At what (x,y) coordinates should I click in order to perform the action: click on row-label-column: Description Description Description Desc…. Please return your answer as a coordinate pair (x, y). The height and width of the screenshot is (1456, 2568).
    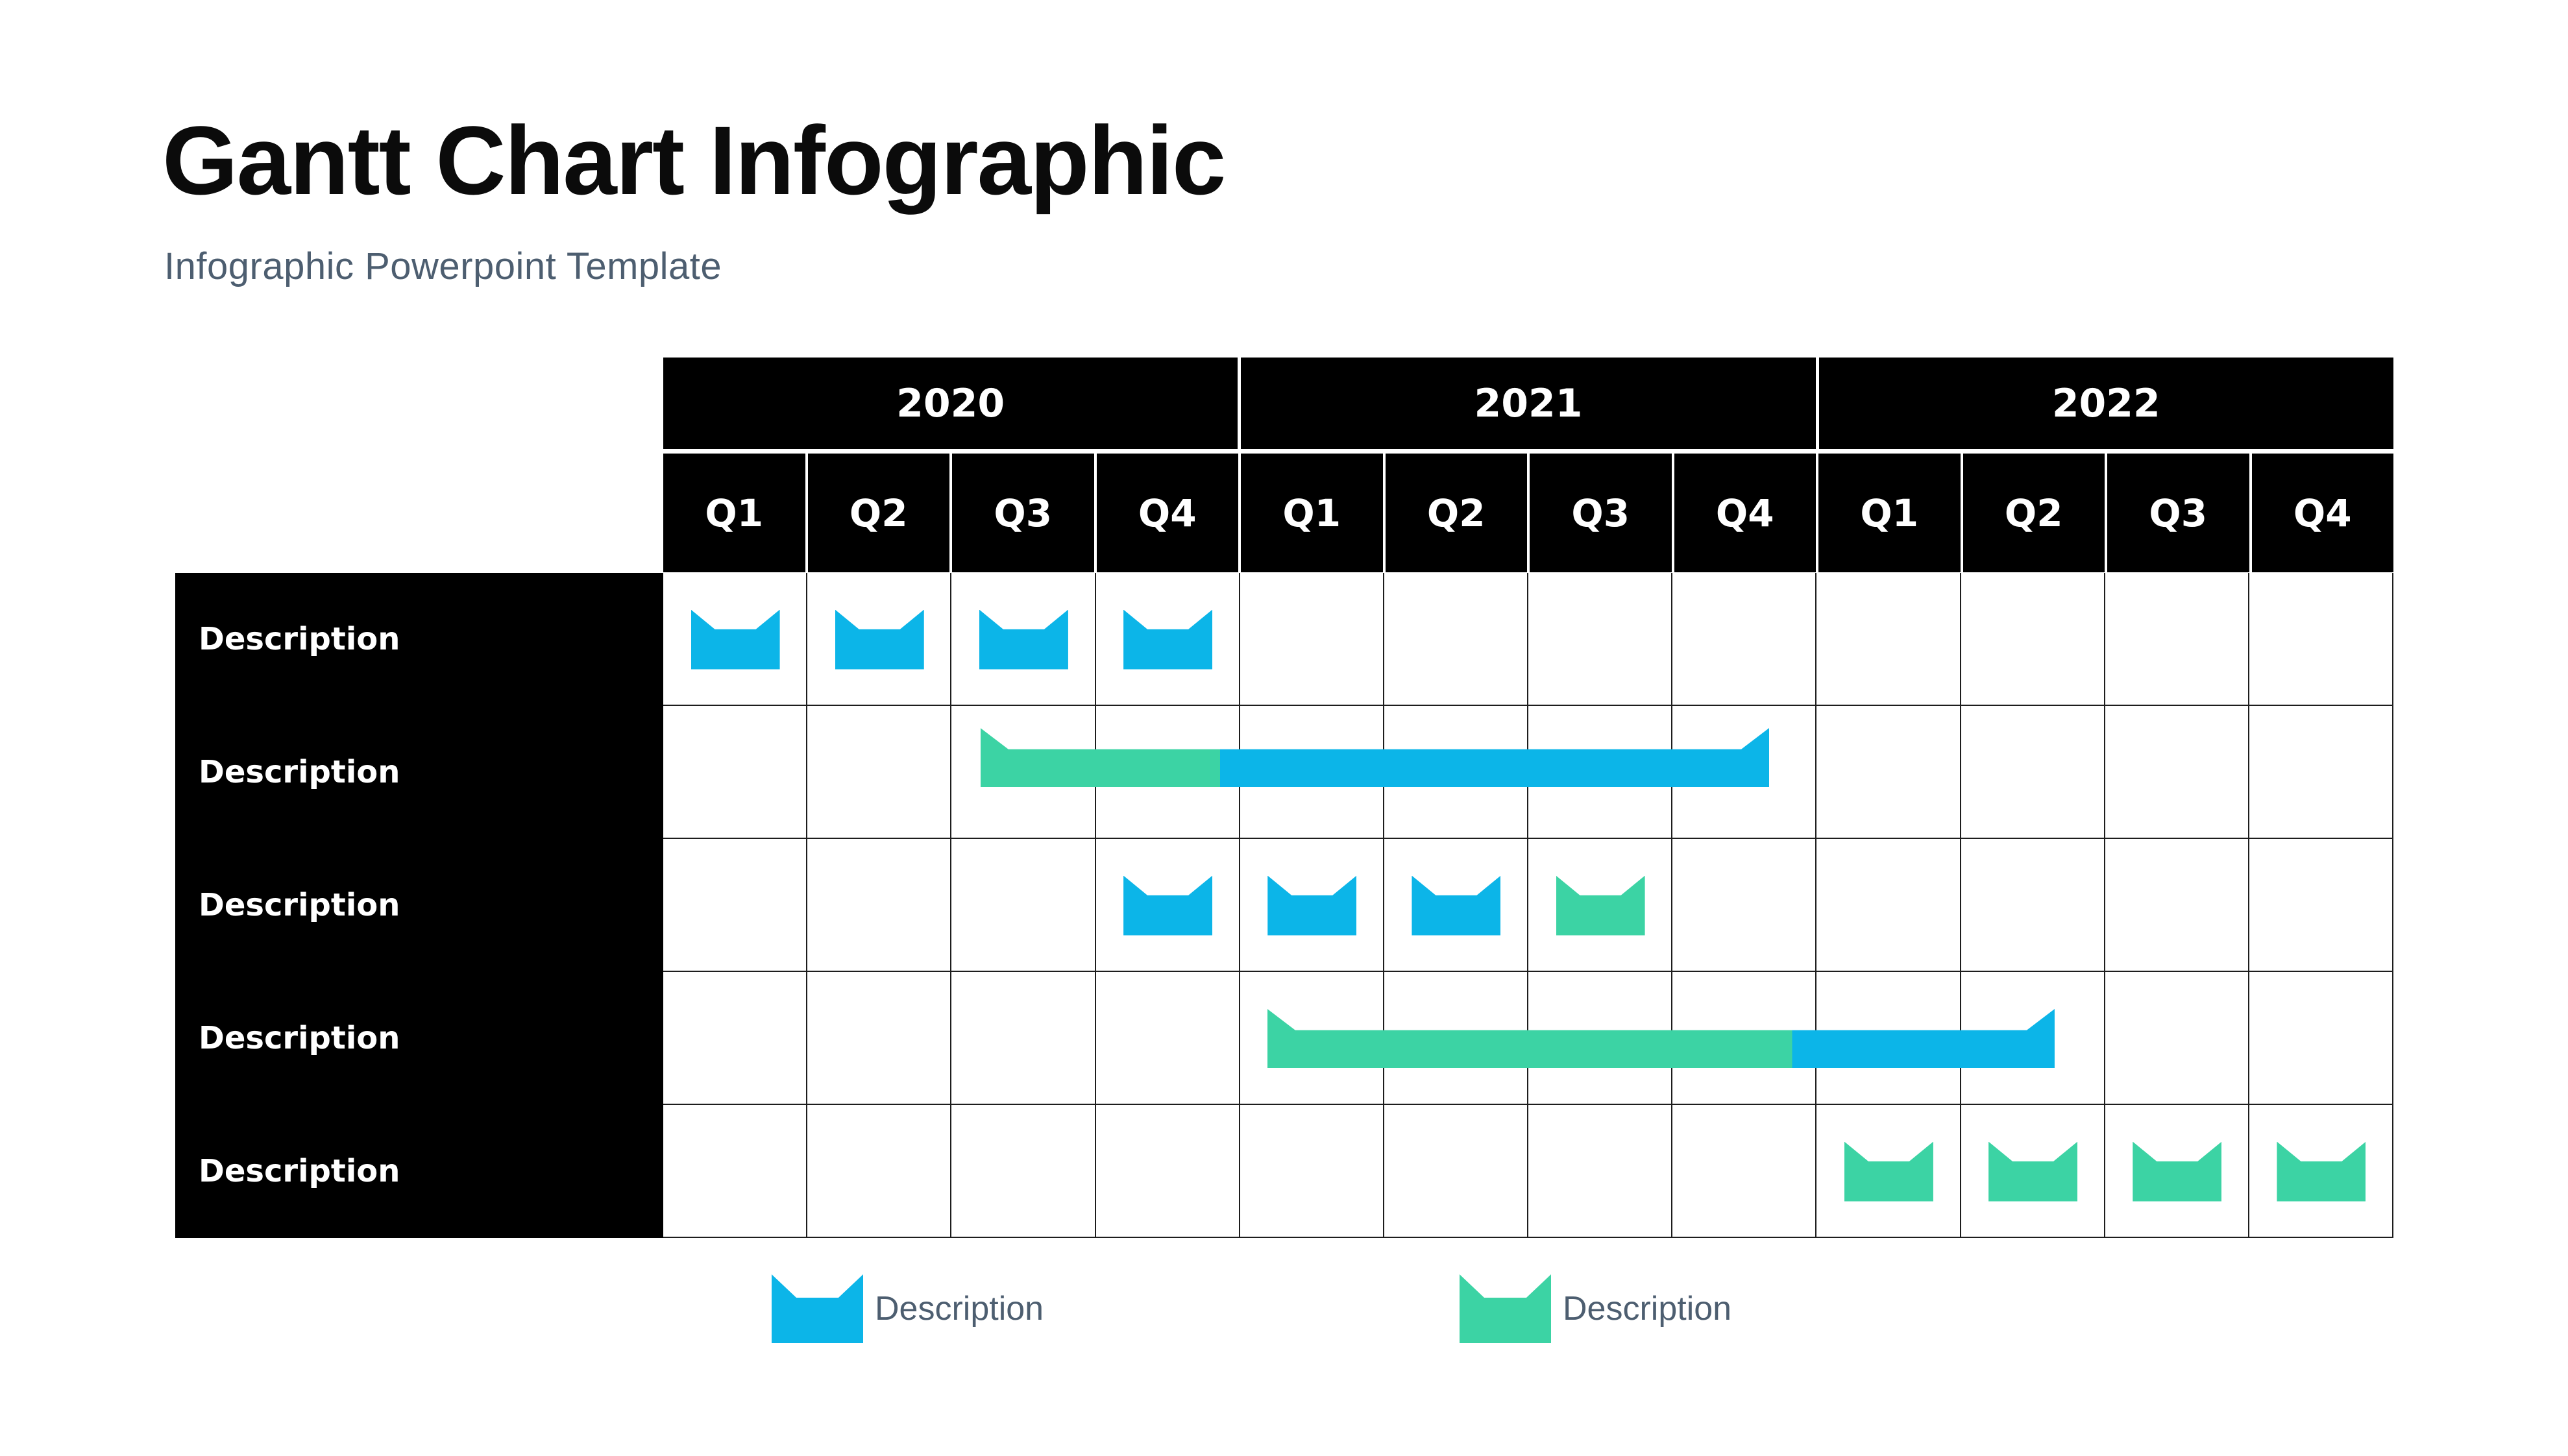
    Looking at the image, I should click on (419, 905).